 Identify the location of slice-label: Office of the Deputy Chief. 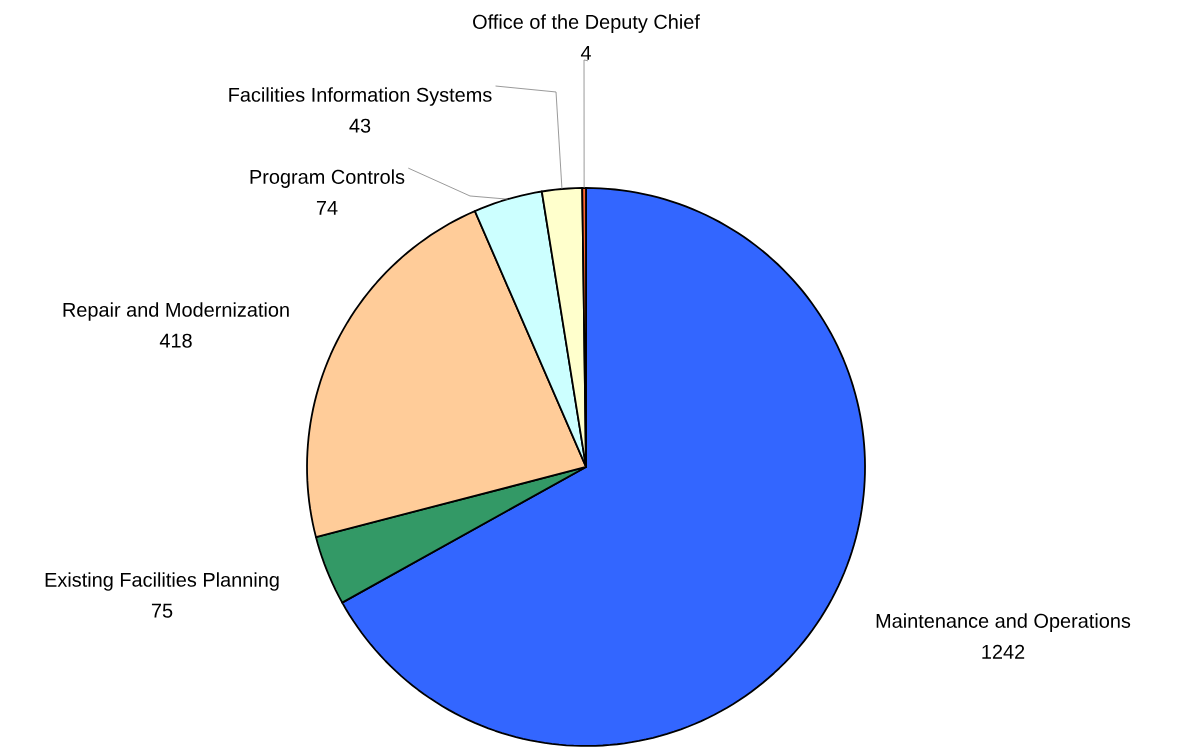
(586, 23).